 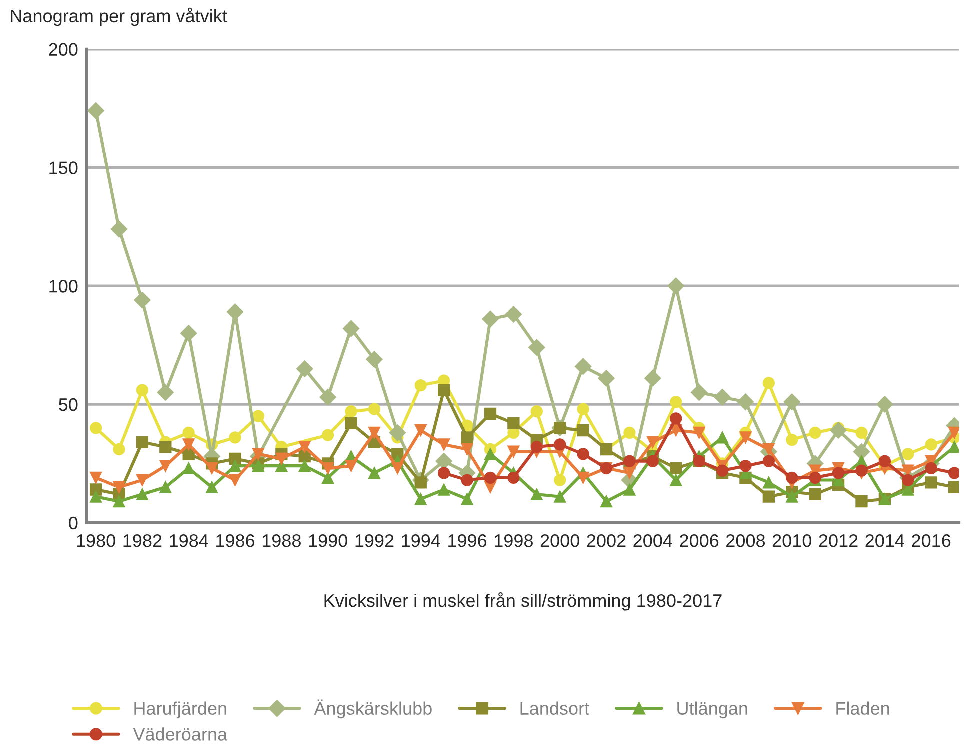 What do you see at coordinates (560, 541) in the screenshot?
I see `x-tick-label: 2000` at bounding box center [560, 541].